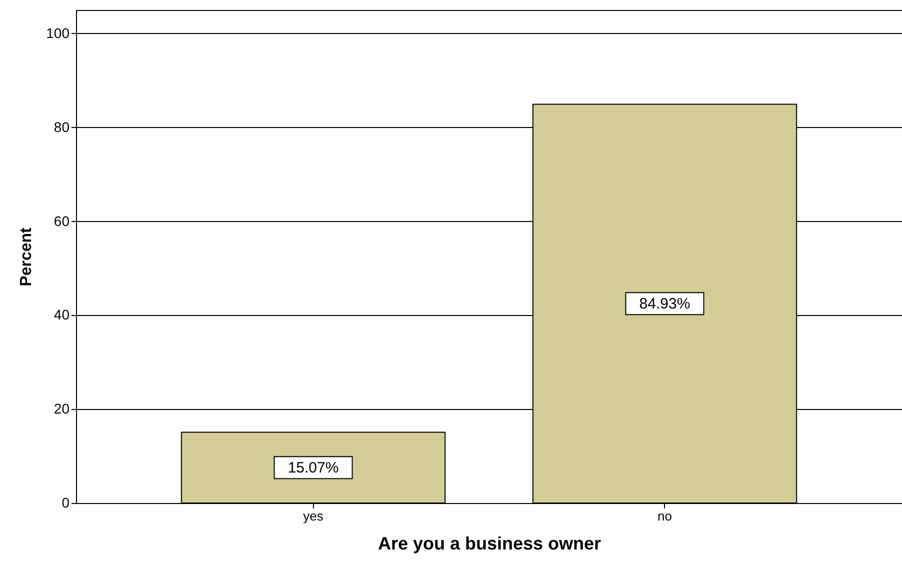 The width and height of the screenshot is (902, 577). What do you see at coordinates (66, 502) in the screenshot?
I see `y-tick-label: 0` at bounding box center [66, 502].